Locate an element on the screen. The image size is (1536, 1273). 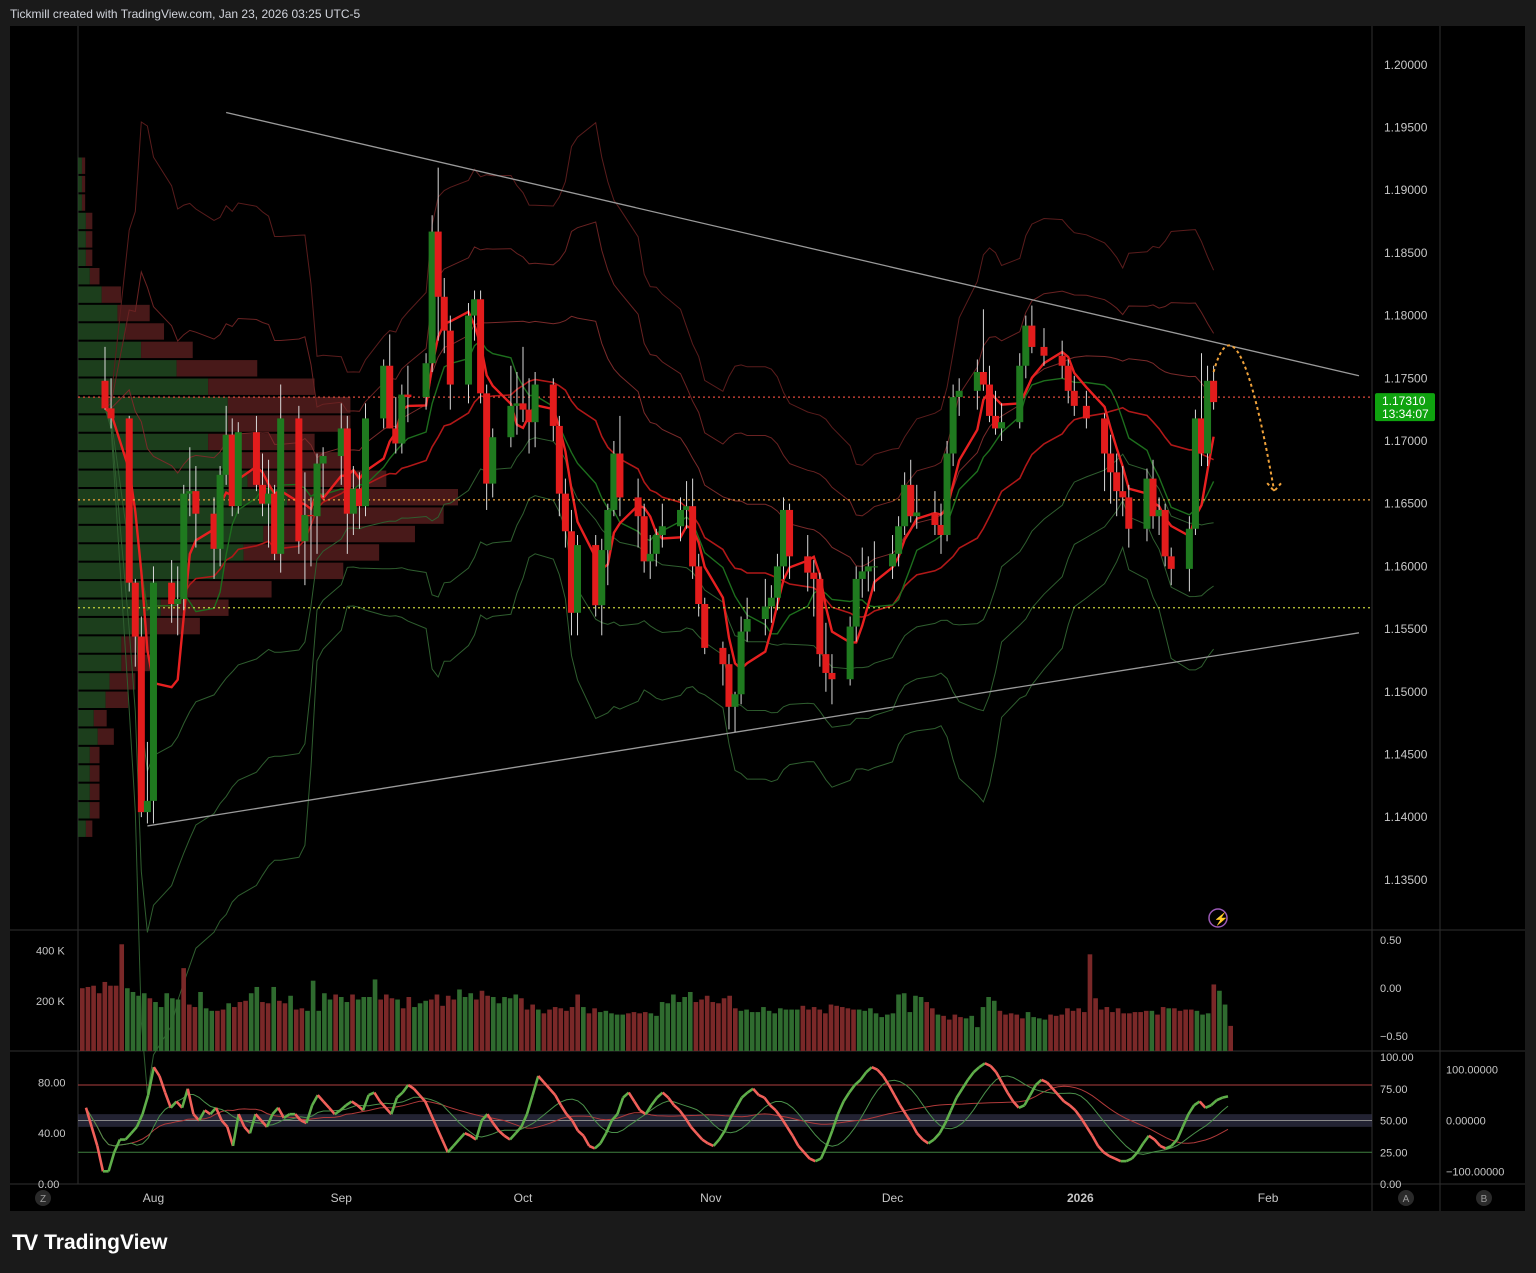
oscillator-tick-right: 0.00 is located at coordinates (1390, 1185).